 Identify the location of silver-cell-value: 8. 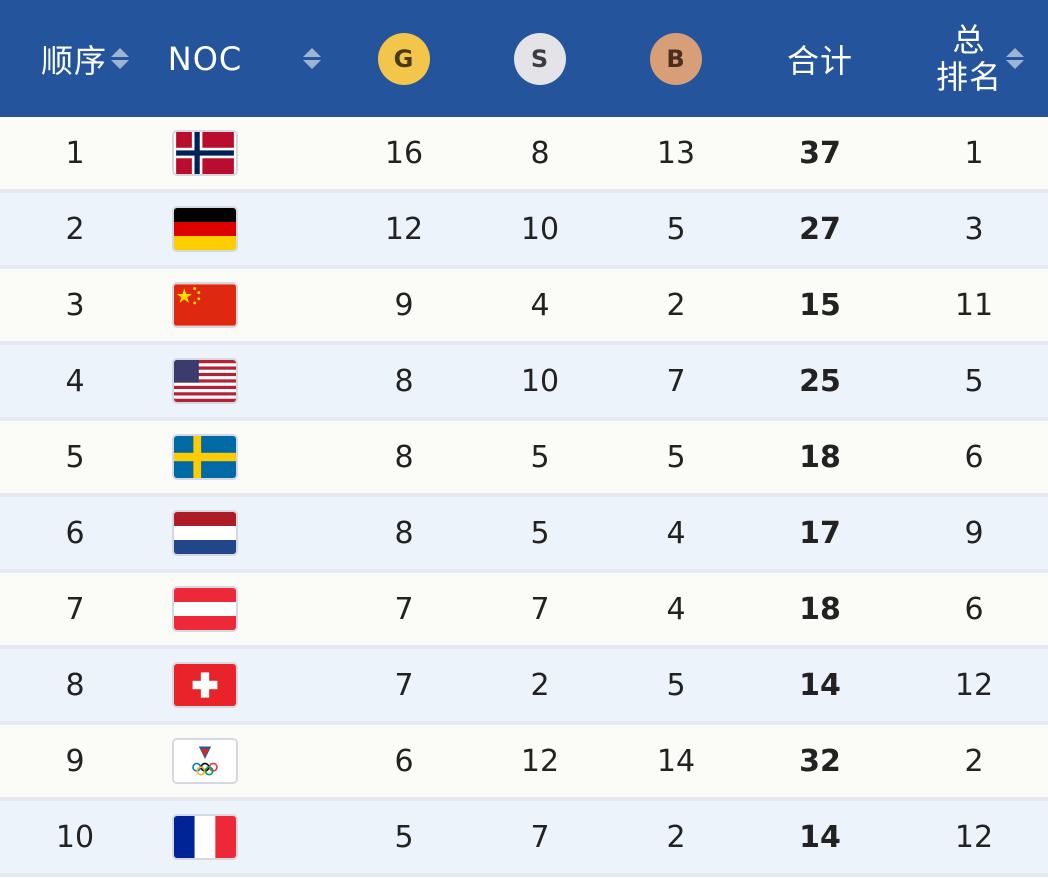
(540, 153).